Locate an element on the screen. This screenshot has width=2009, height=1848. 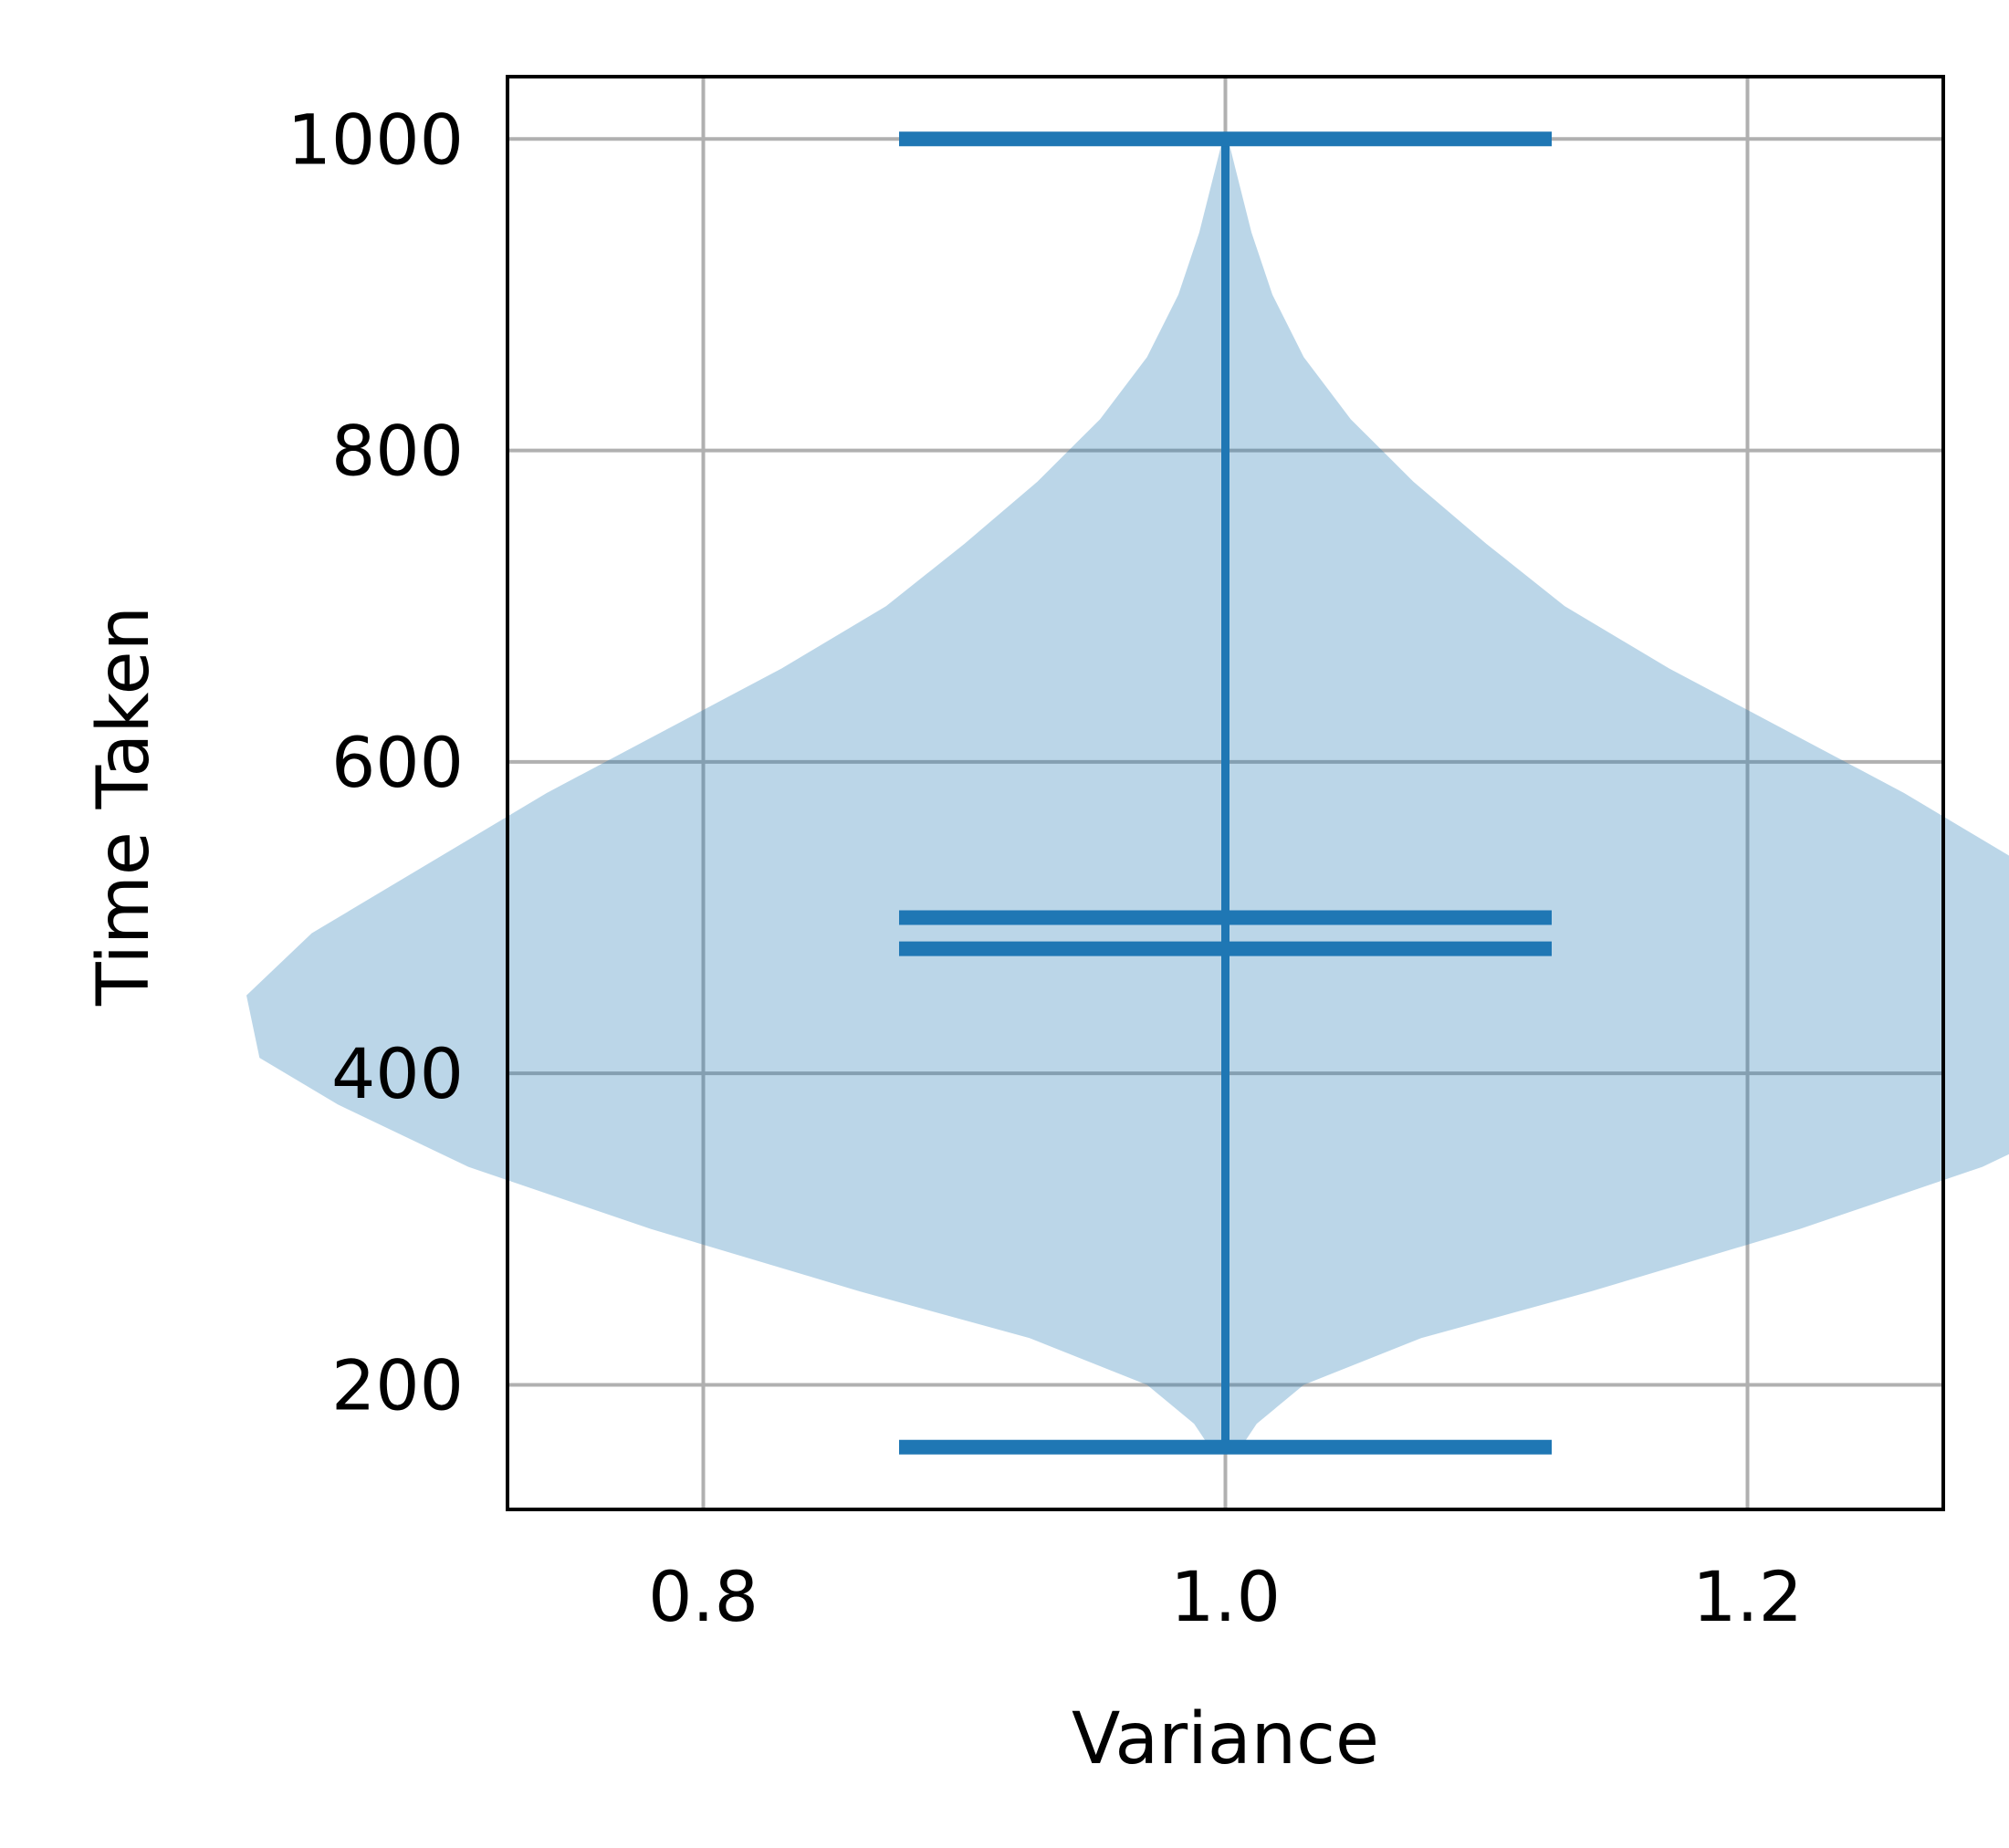
y-tick-label: 200 is located at coordinates (397, 1384).